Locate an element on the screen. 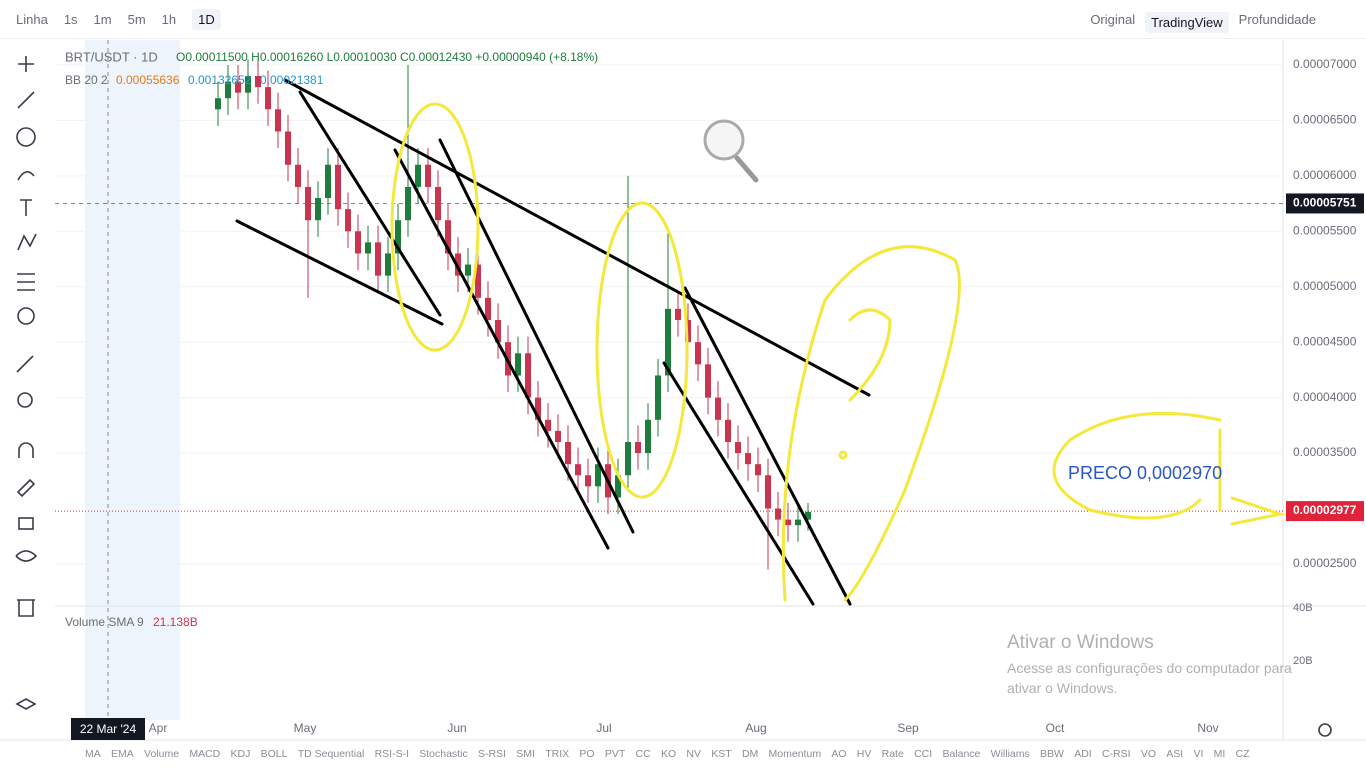  zoom-tool is located at coordinates (25, 400).